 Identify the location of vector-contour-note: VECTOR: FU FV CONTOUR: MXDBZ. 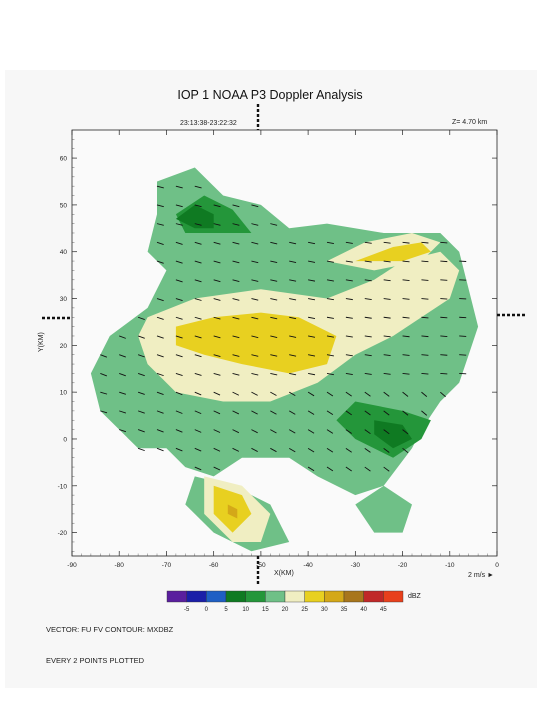
(110, 629).